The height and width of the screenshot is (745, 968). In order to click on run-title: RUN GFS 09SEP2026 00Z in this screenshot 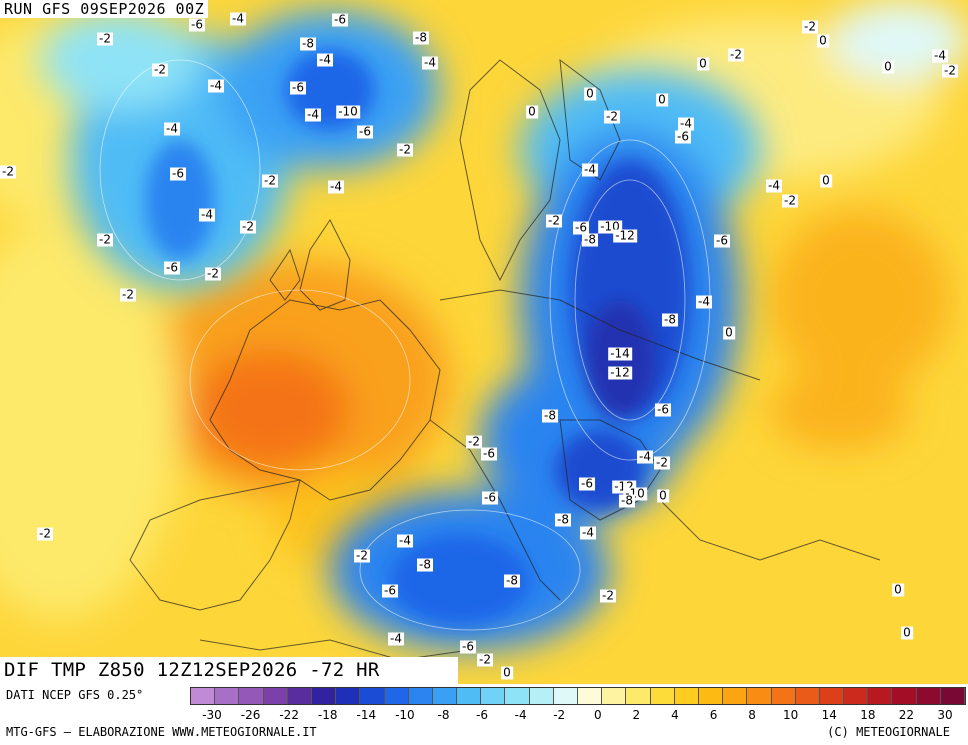, I will do `click(104, 9)`.